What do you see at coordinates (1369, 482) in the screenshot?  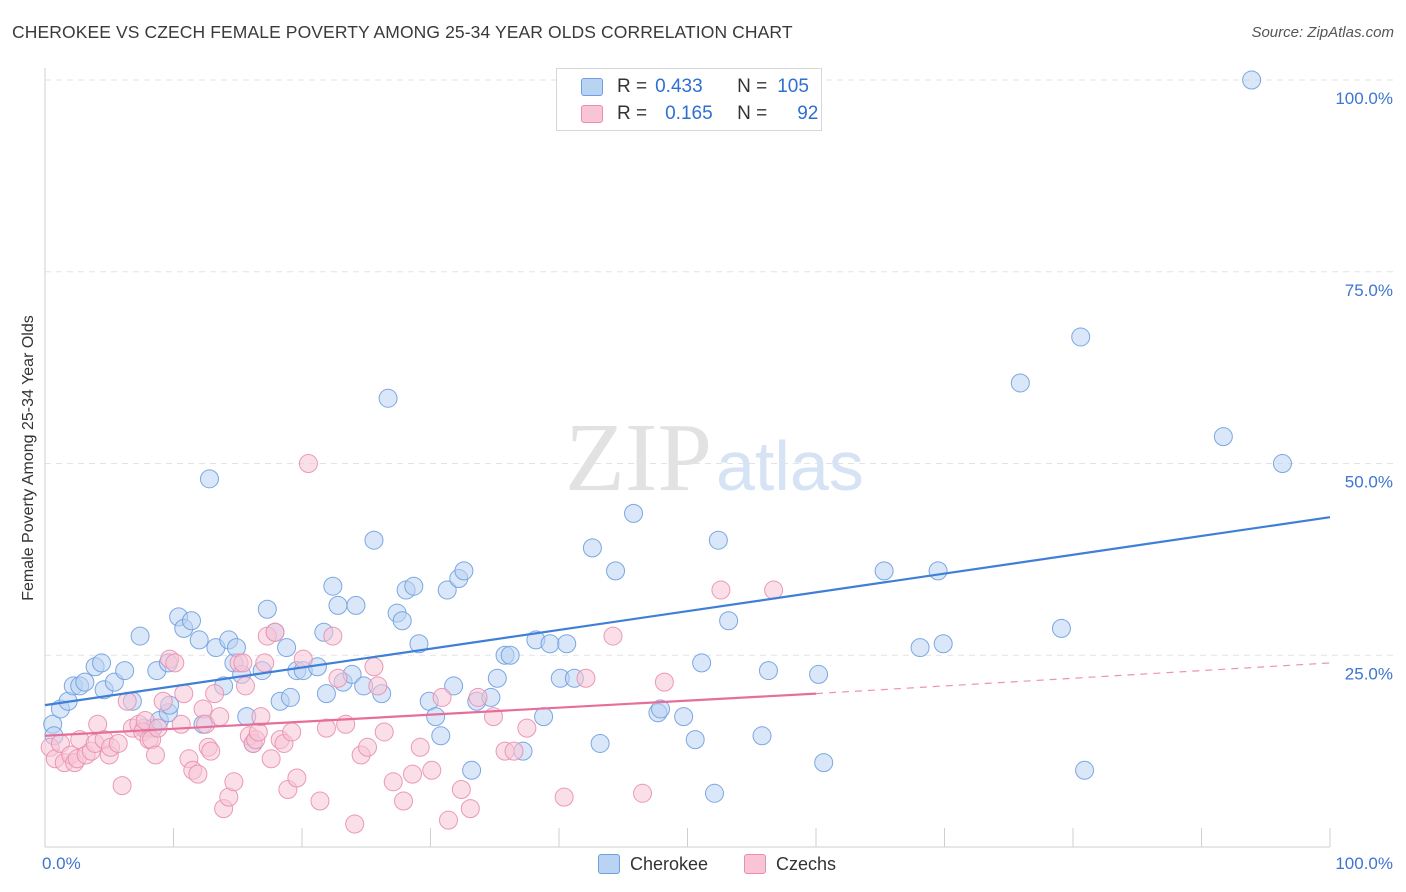 I see `y-tick-label: 50.0%` at bounding box center [1369, 482].